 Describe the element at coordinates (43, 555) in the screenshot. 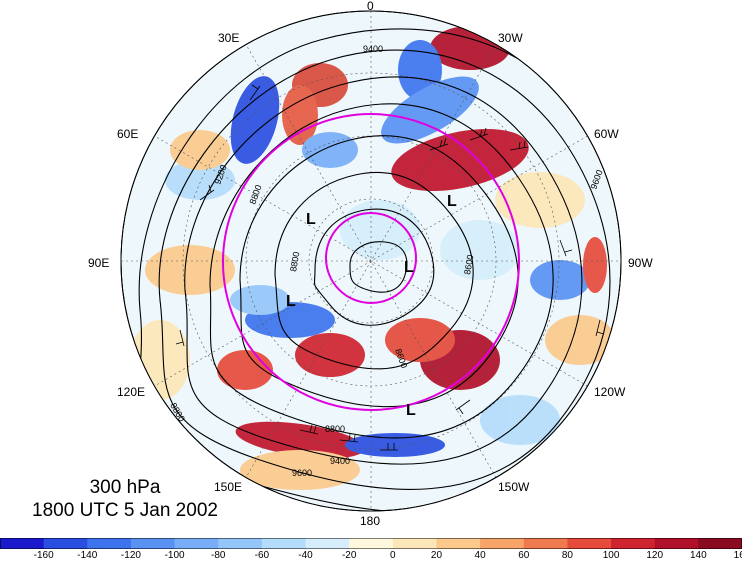

I see `colorbar-tick-label: -160` at that location.